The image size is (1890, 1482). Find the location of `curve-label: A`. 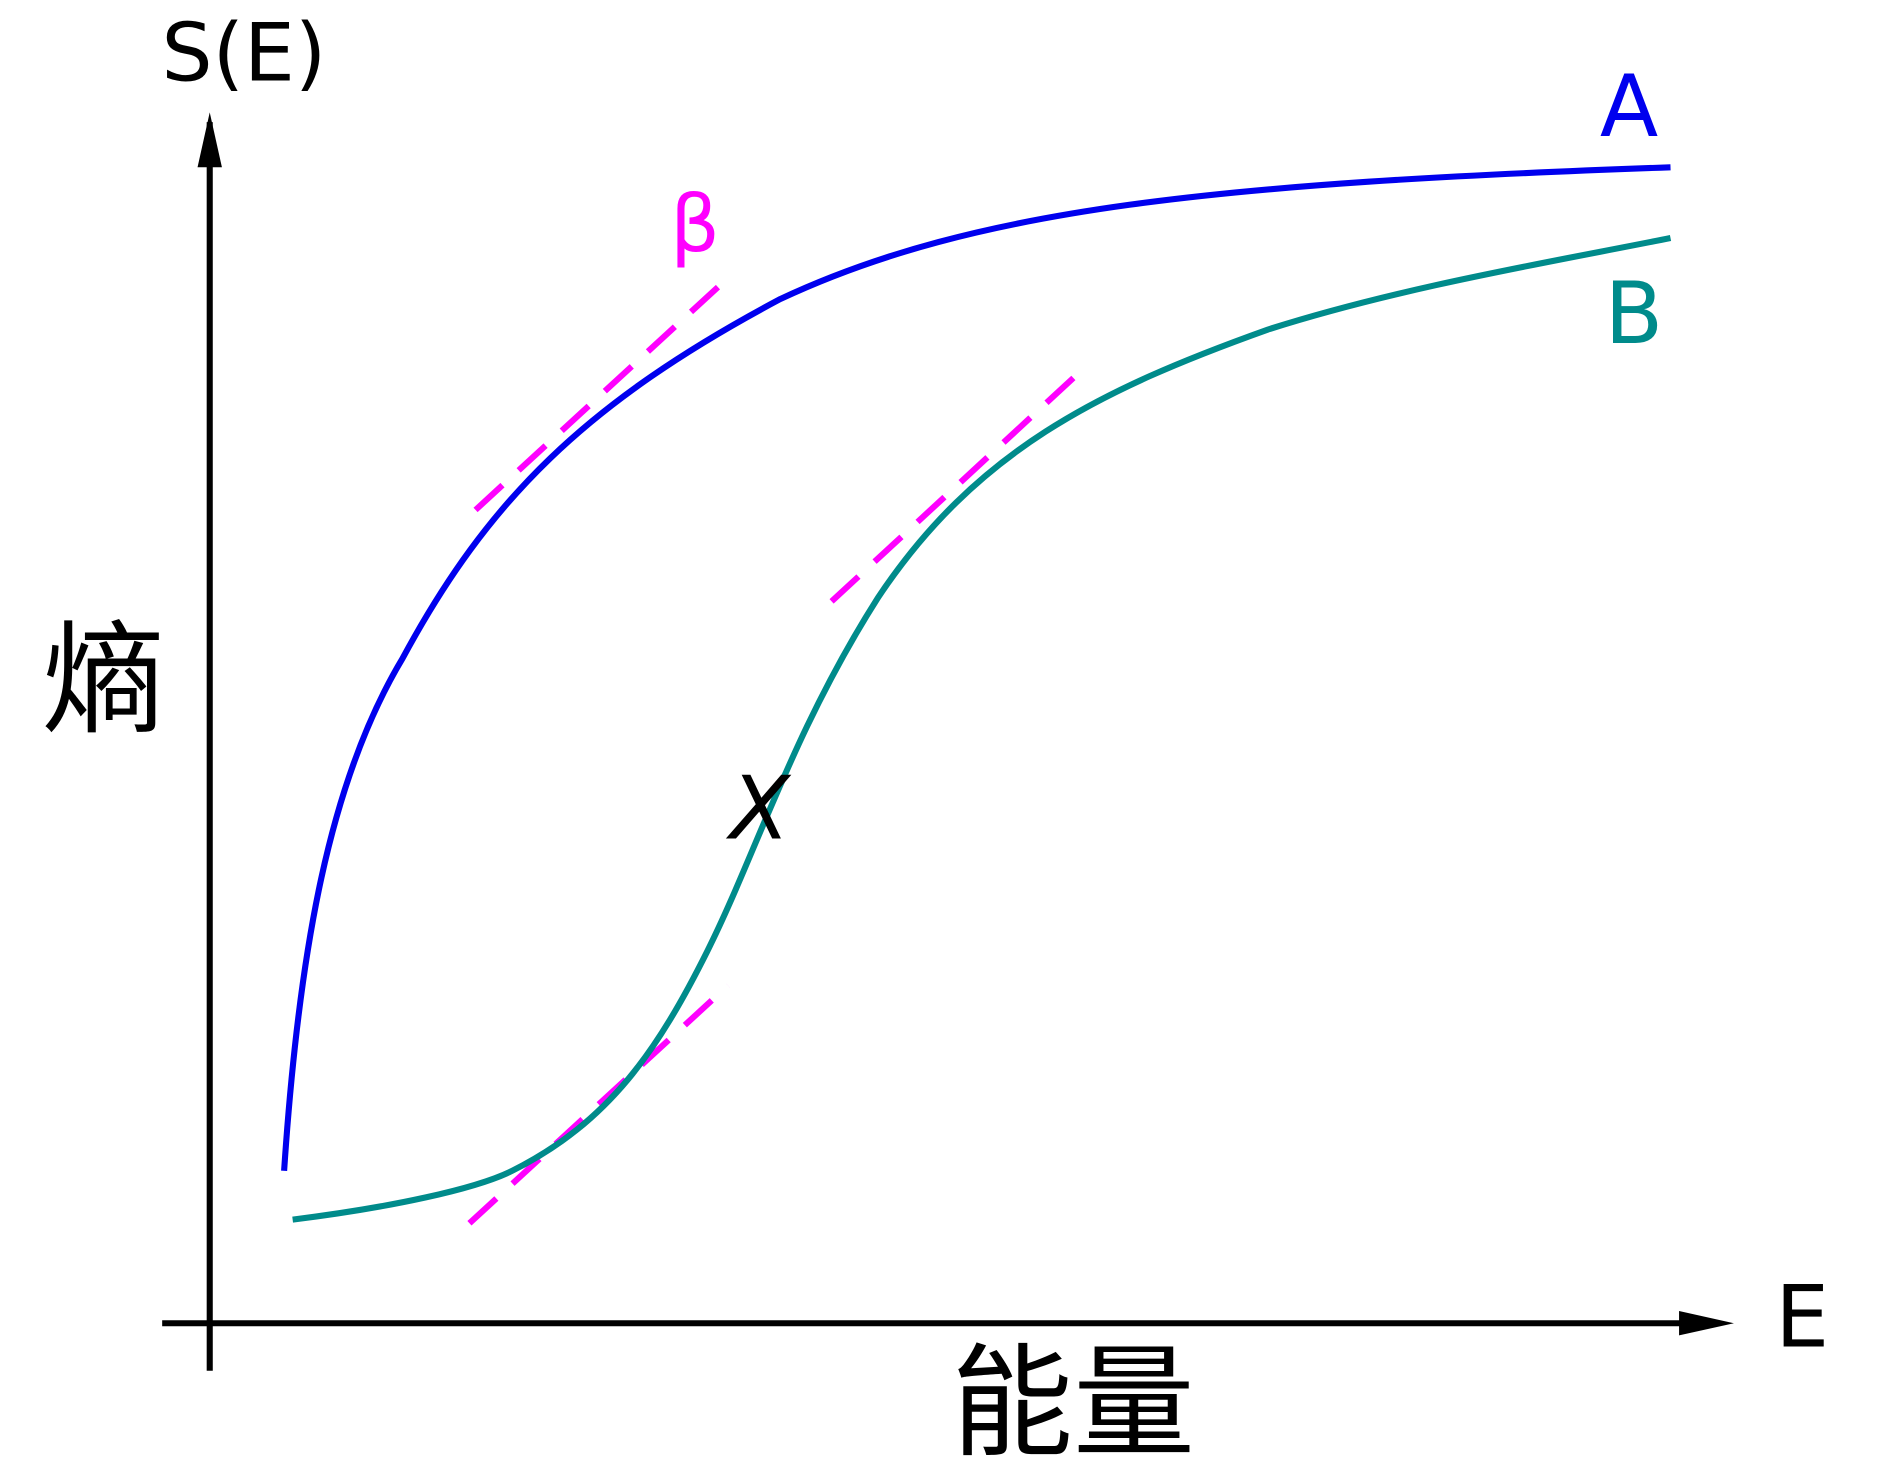

curve-label: A is located at coordinates (1629, 107).